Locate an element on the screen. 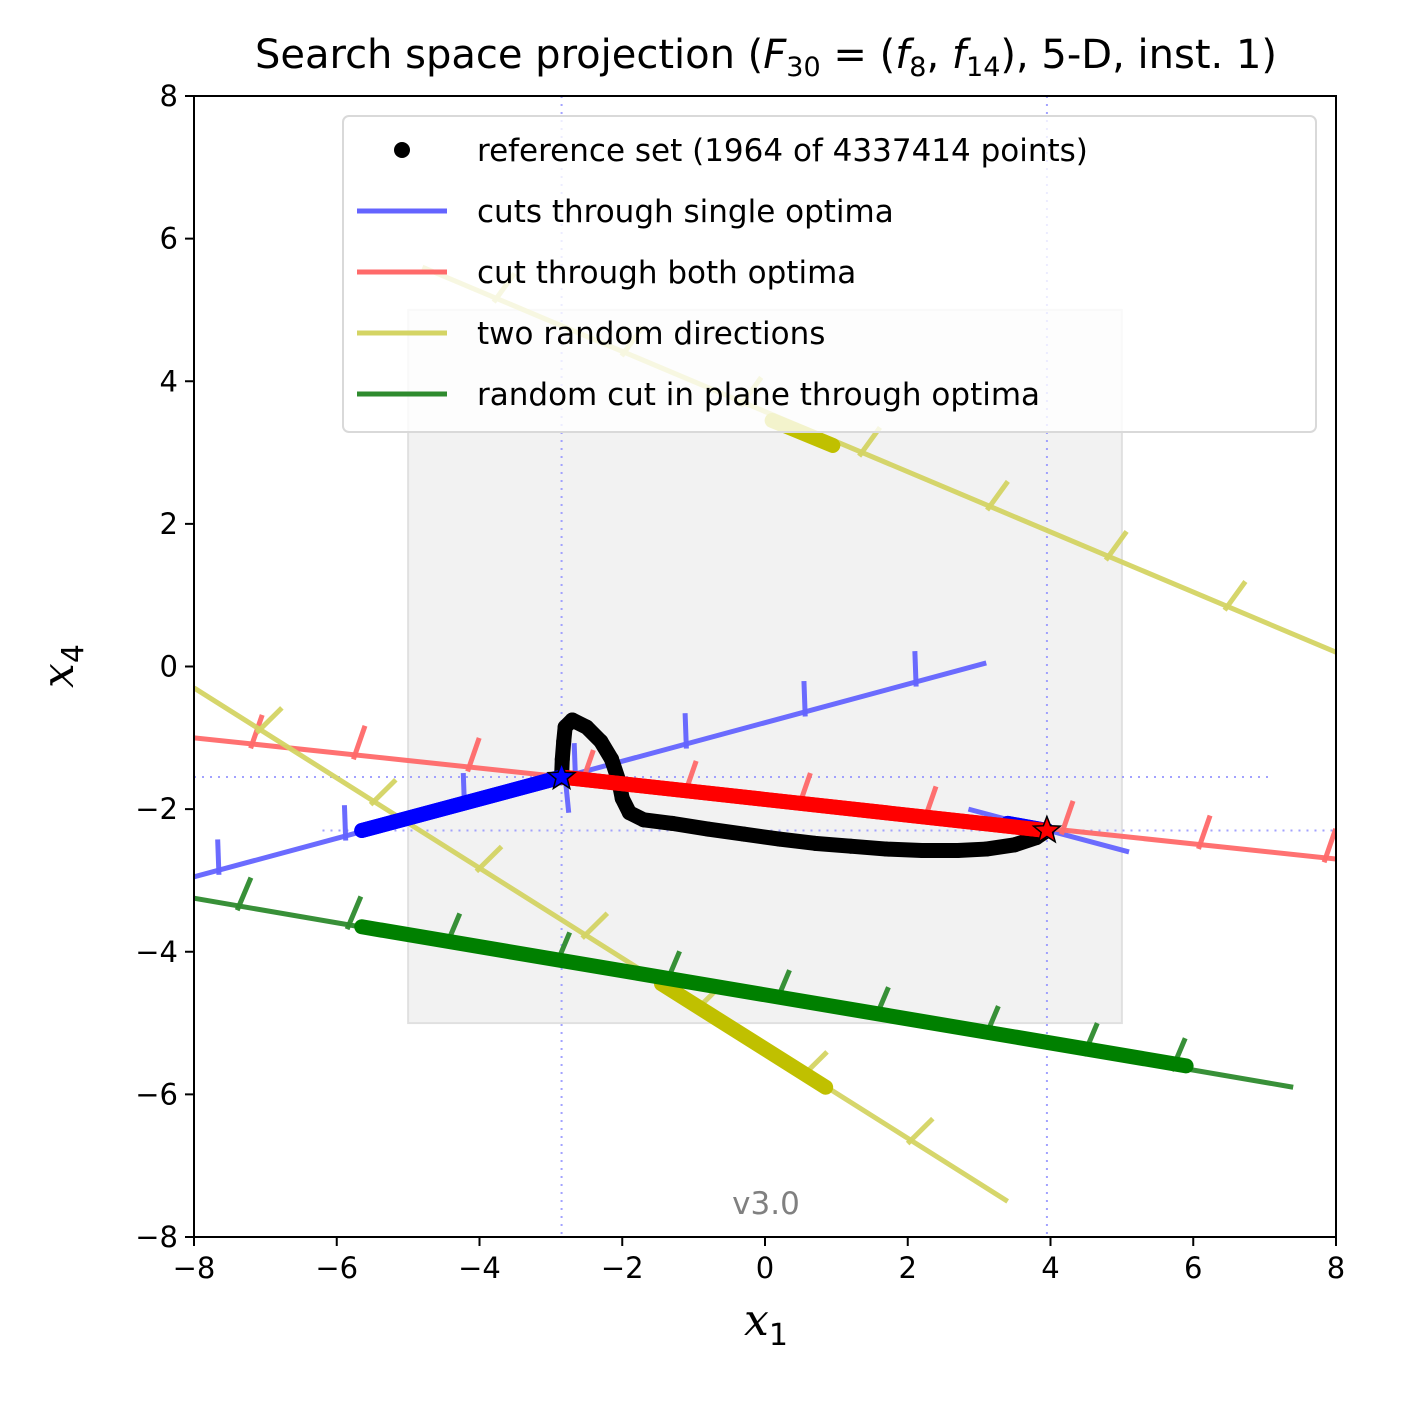 The height and width of the screenshot is (1410, 1428). y-tick-label: 4 is located at coordinates (169, 381).